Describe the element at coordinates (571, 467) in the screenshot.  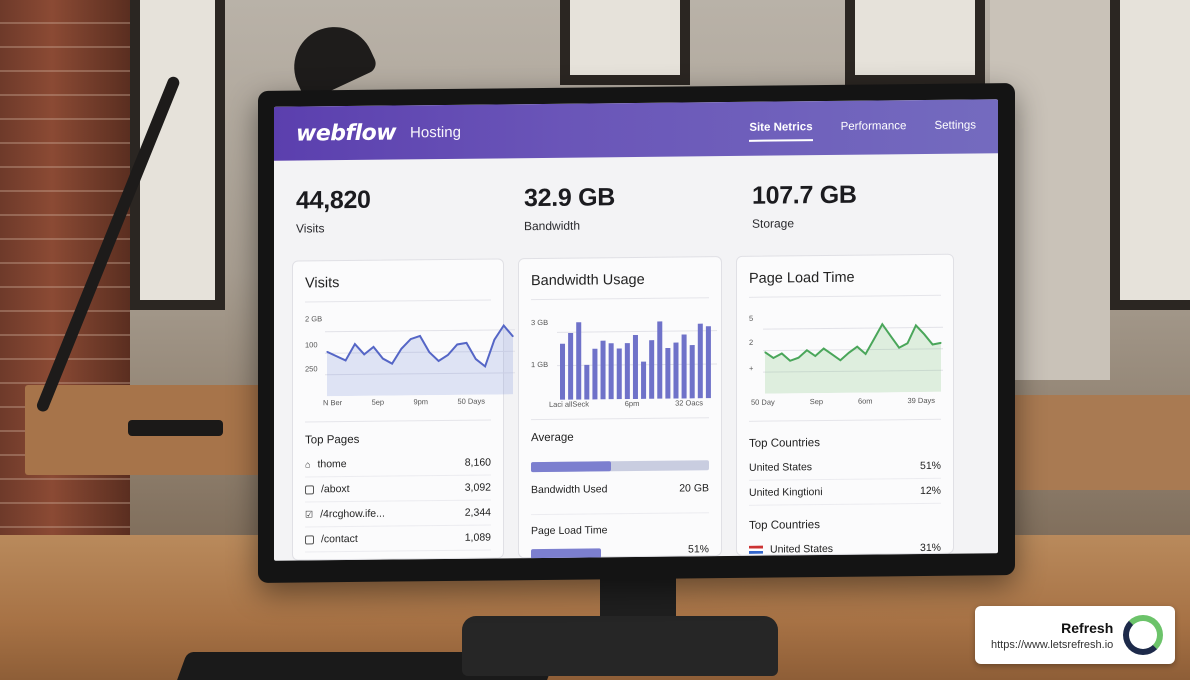
I see `average-progress-fill` at that location.